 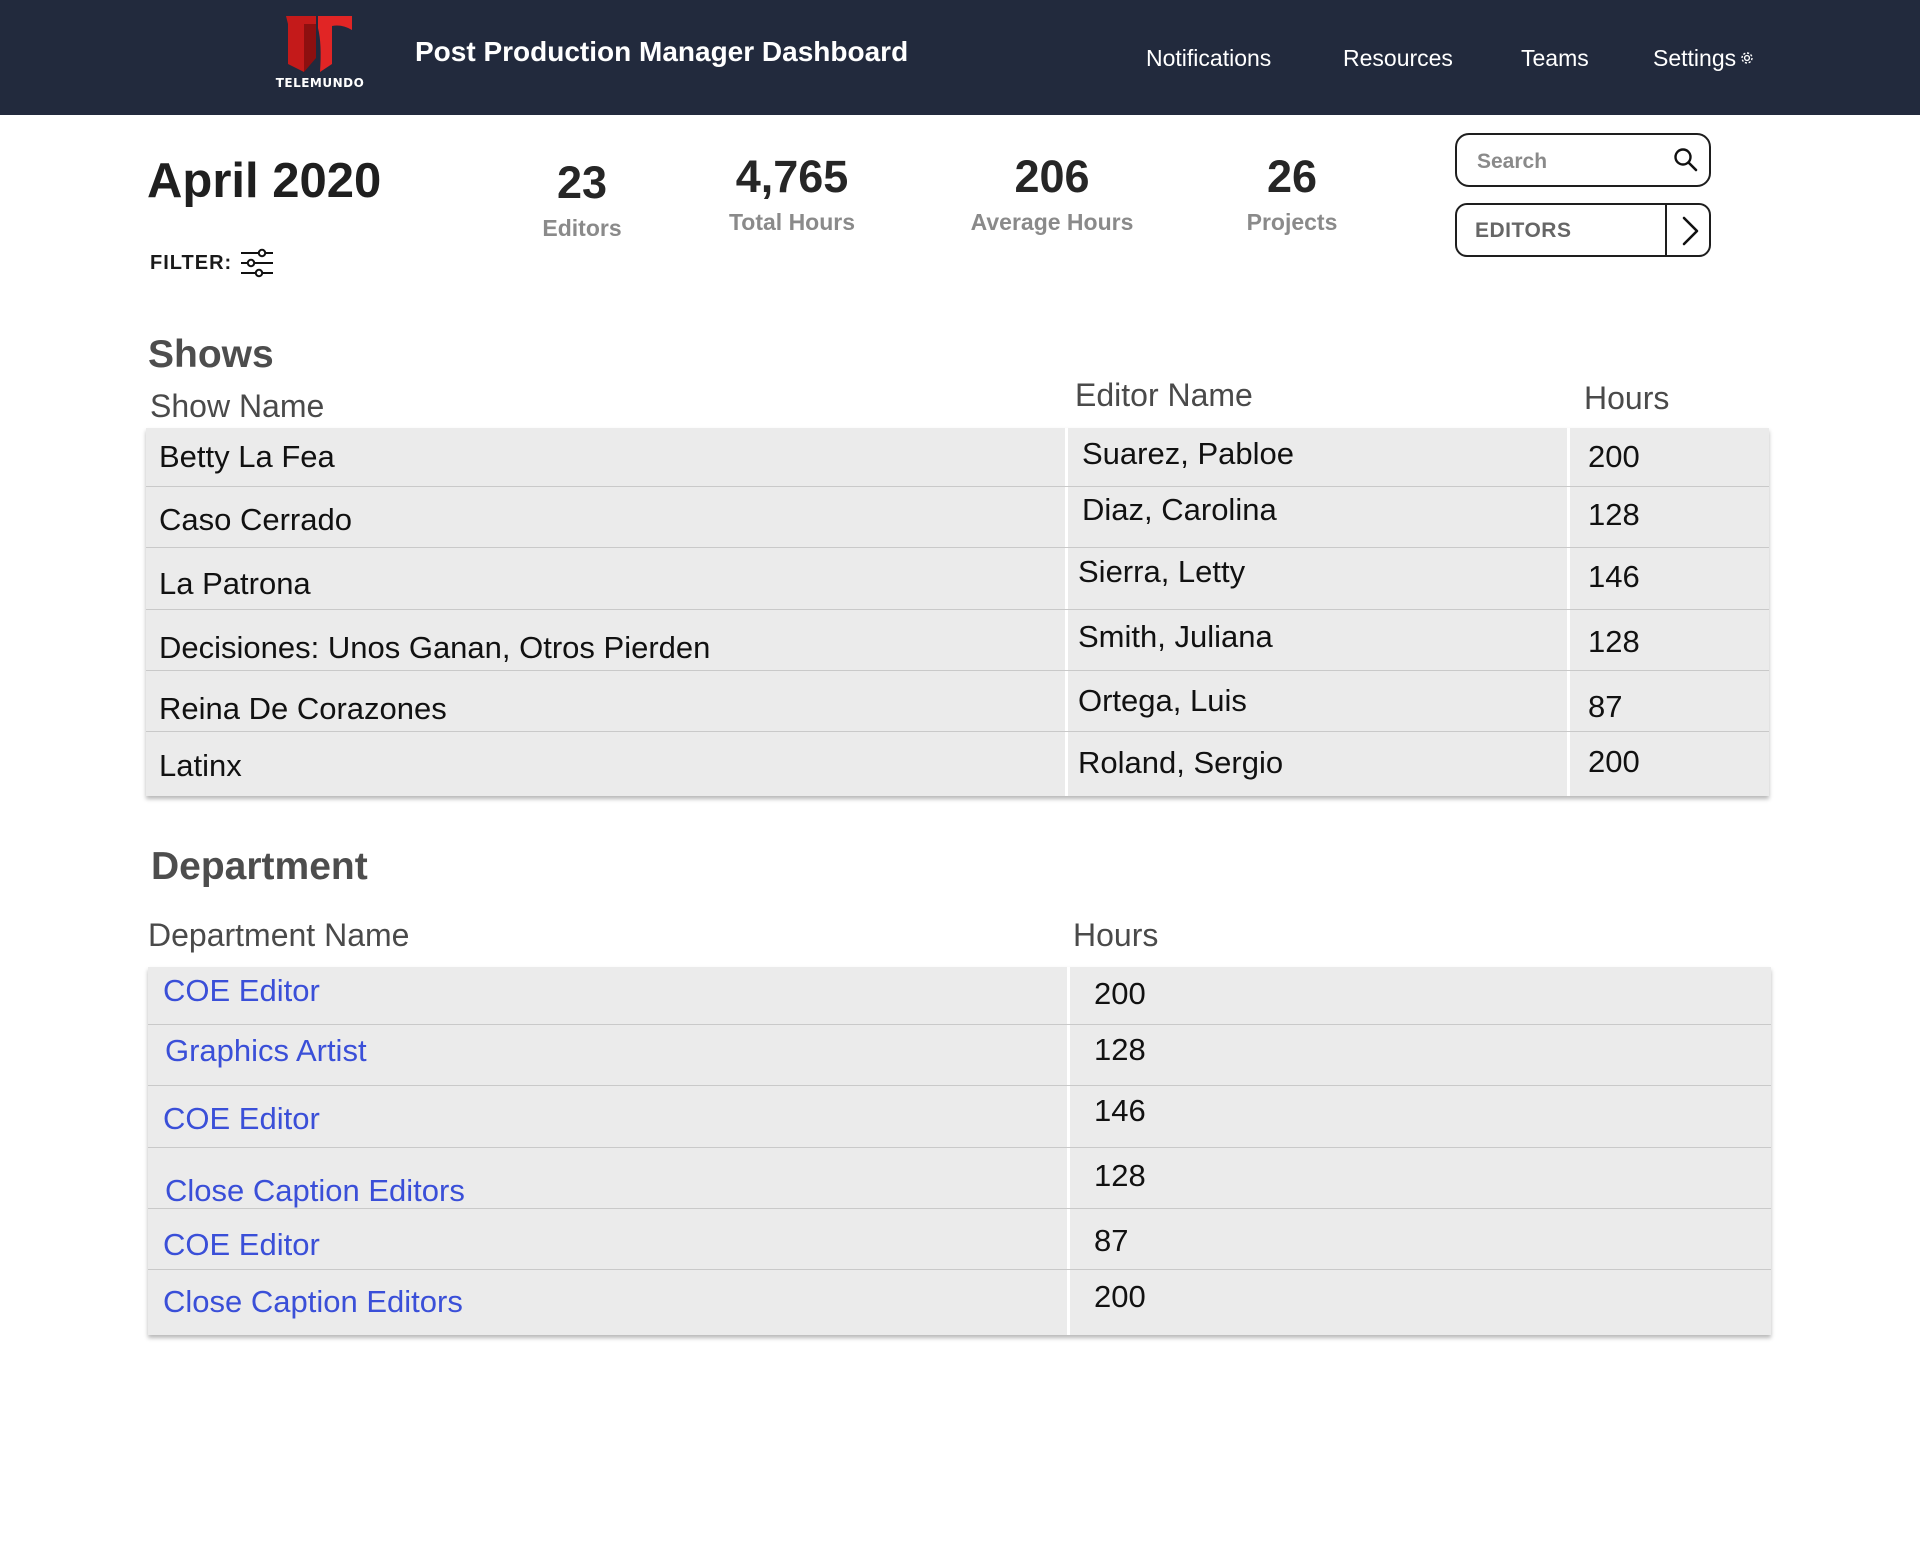 What do you see at coordinates (1175, 636) in the screenshot?
I see `editor-name-cell: Smith, Juliana` at bounding box center [1175, 636].